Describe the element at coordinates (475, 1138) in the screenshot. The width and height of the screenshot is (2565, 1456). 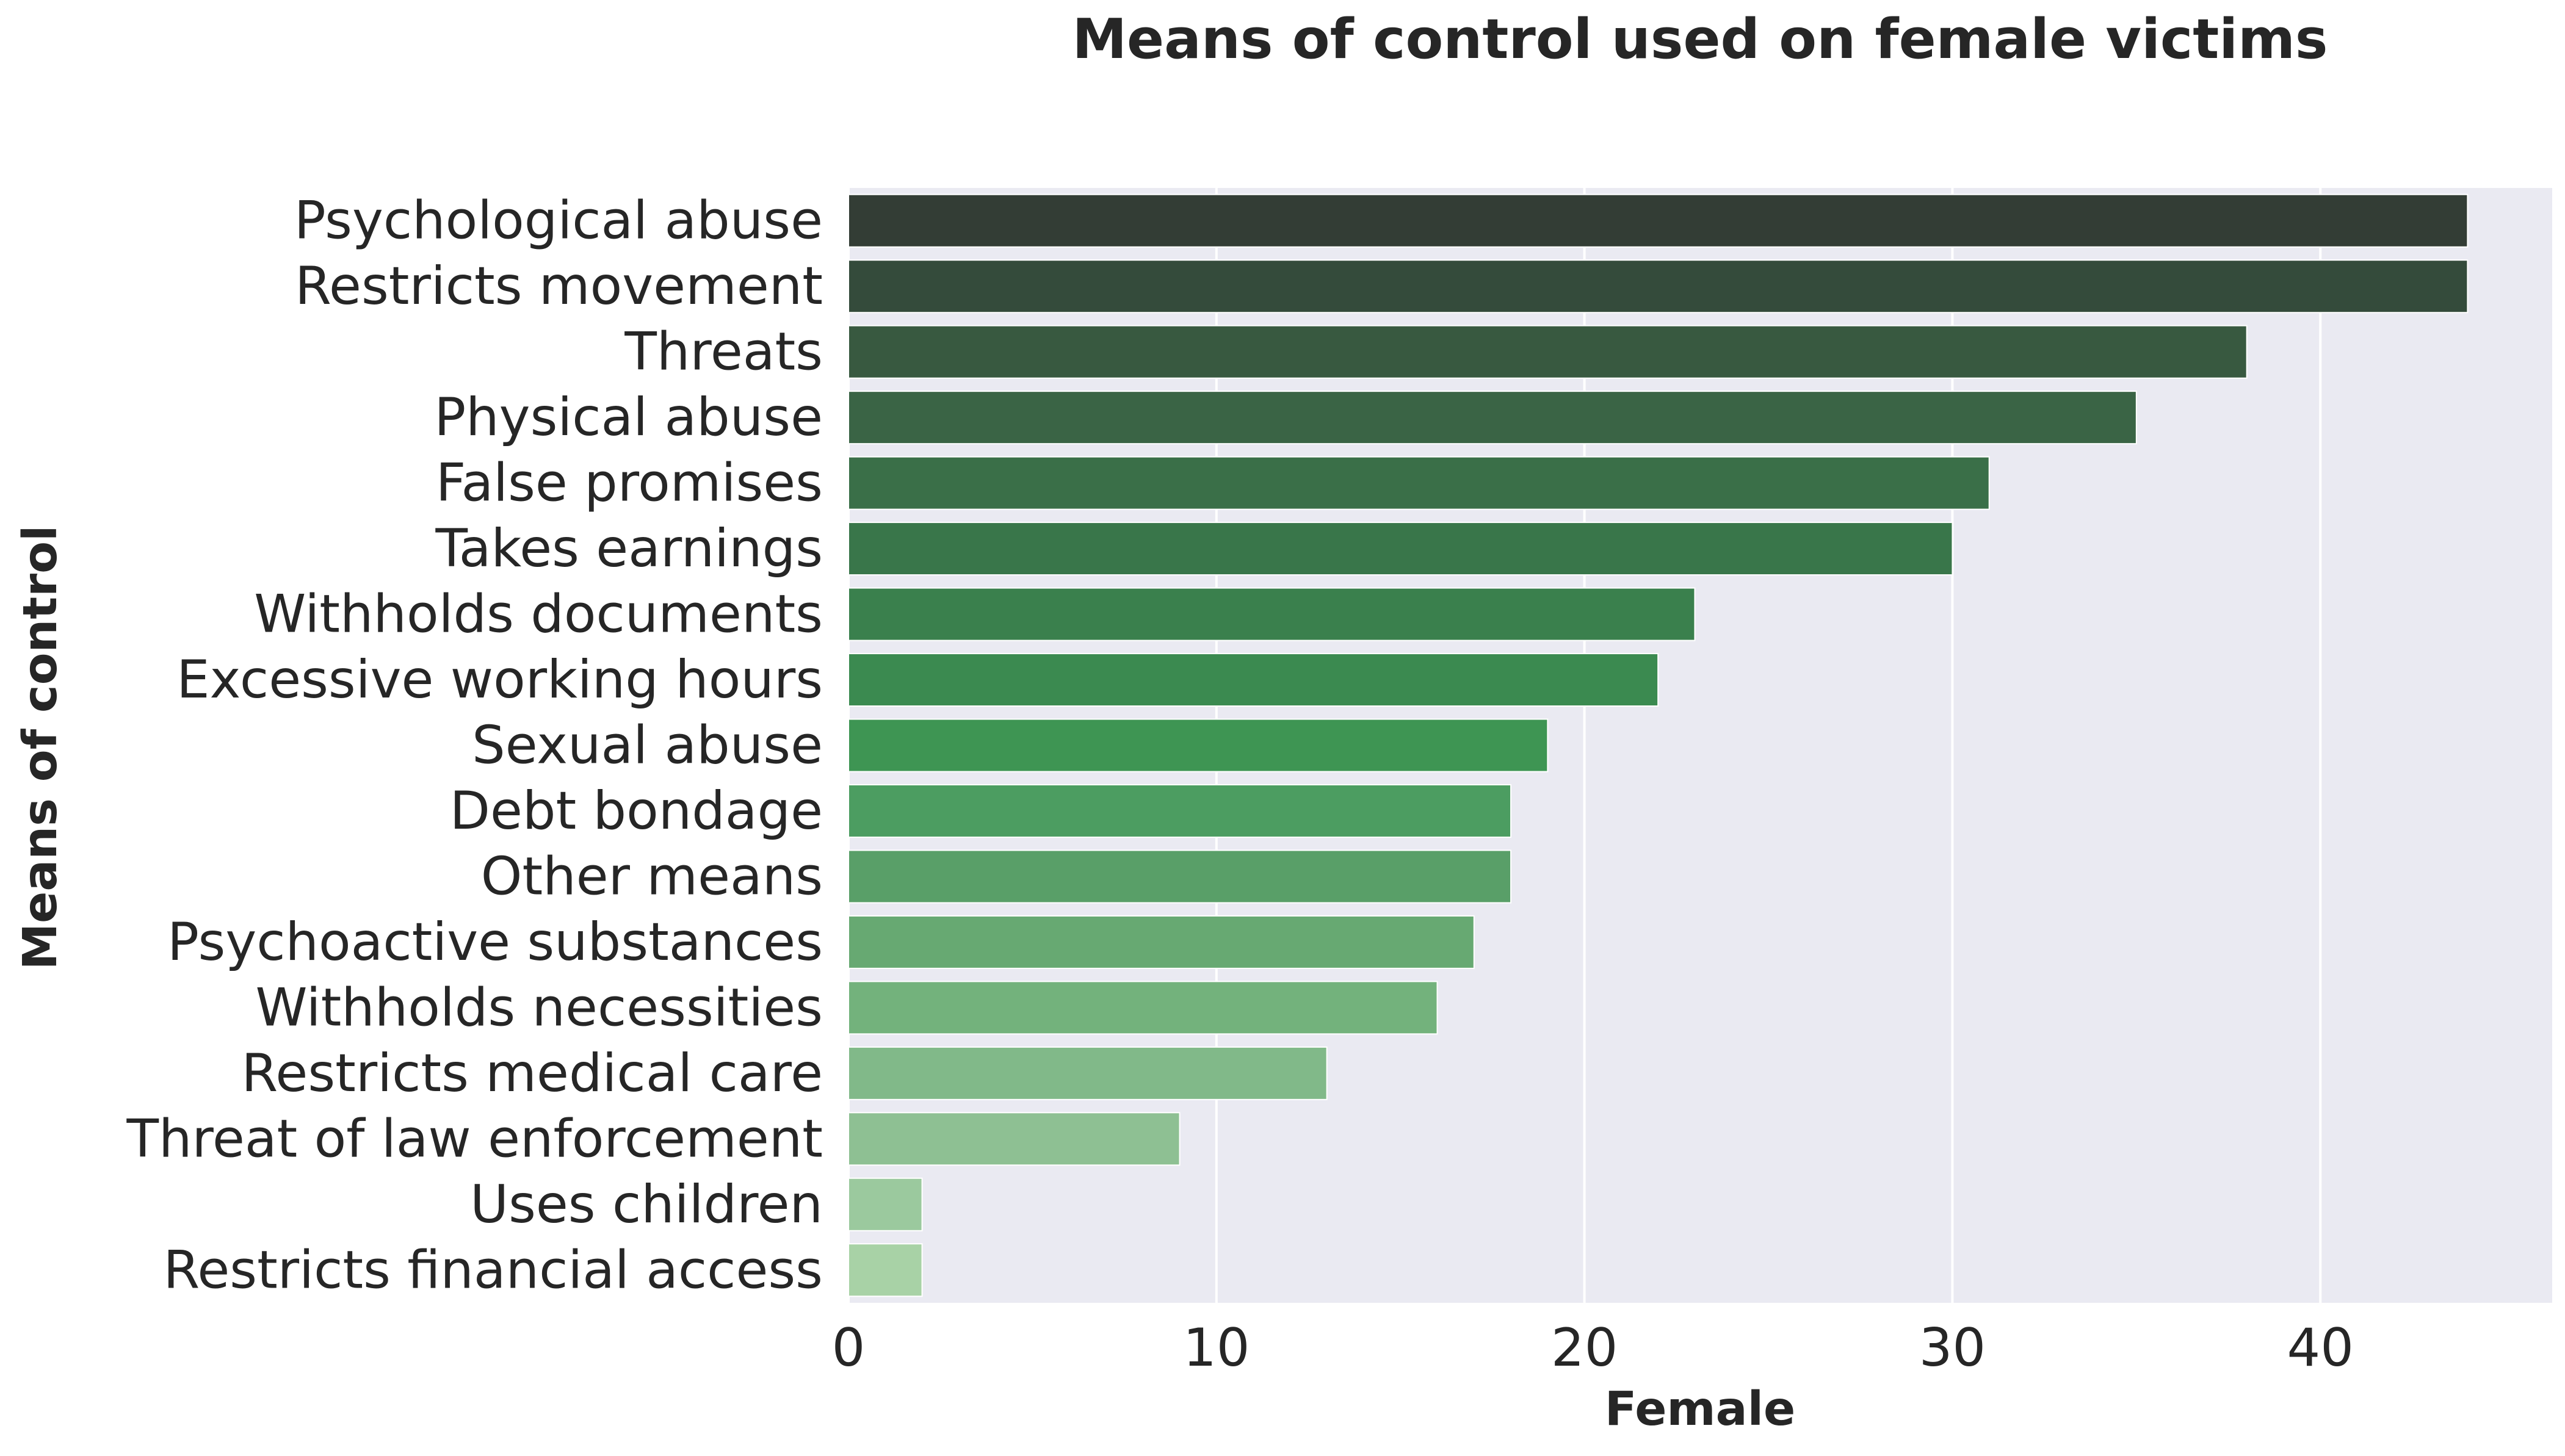
I see `y-tick-label: Threat of law enforcement` at that location.